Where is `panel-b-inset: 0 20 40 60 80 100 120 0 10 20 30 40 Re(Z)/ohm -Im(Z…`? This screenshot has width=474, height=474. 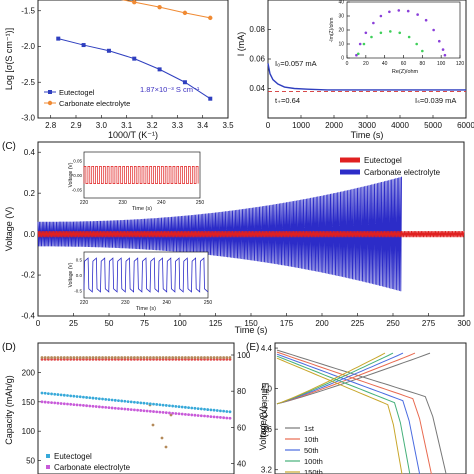 panel-b-inset: 0 20 40 60 80 100 120 0 10 20 30 40 Re(Z)/ohm -Im(Z… is located at coordinates (396, 37).